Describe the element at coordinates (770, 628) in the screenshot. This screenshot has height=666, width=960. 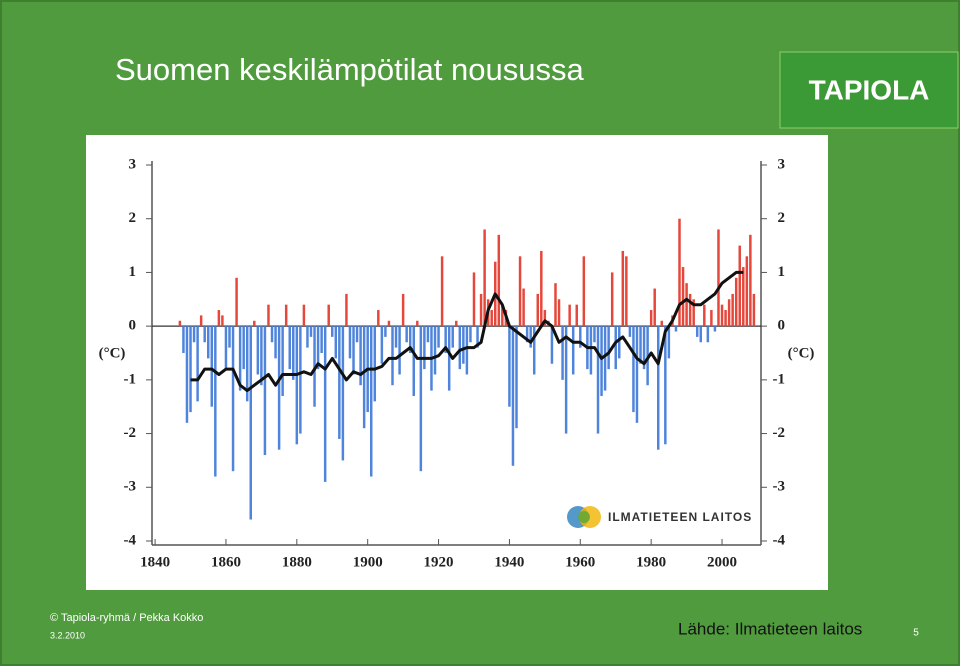
I see `source: Lähde: Ilmatieteen laitos` at that location.